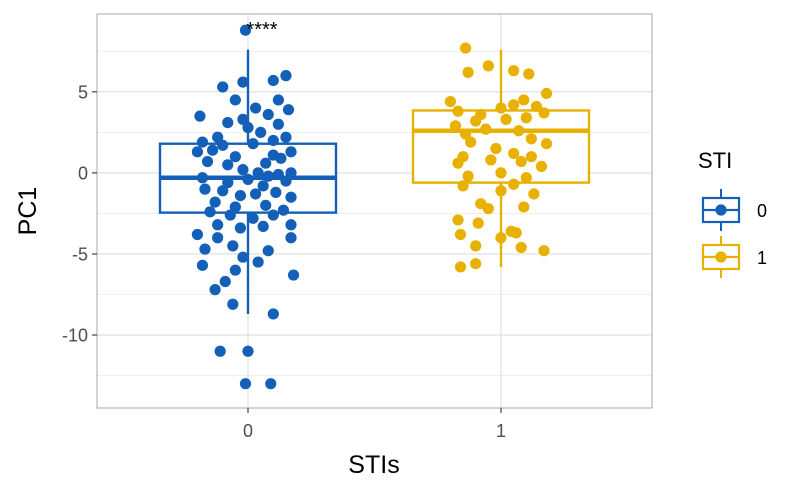 The image size is (800, 494). I want to click on x-axis-title: STIs, so click(373, 465).